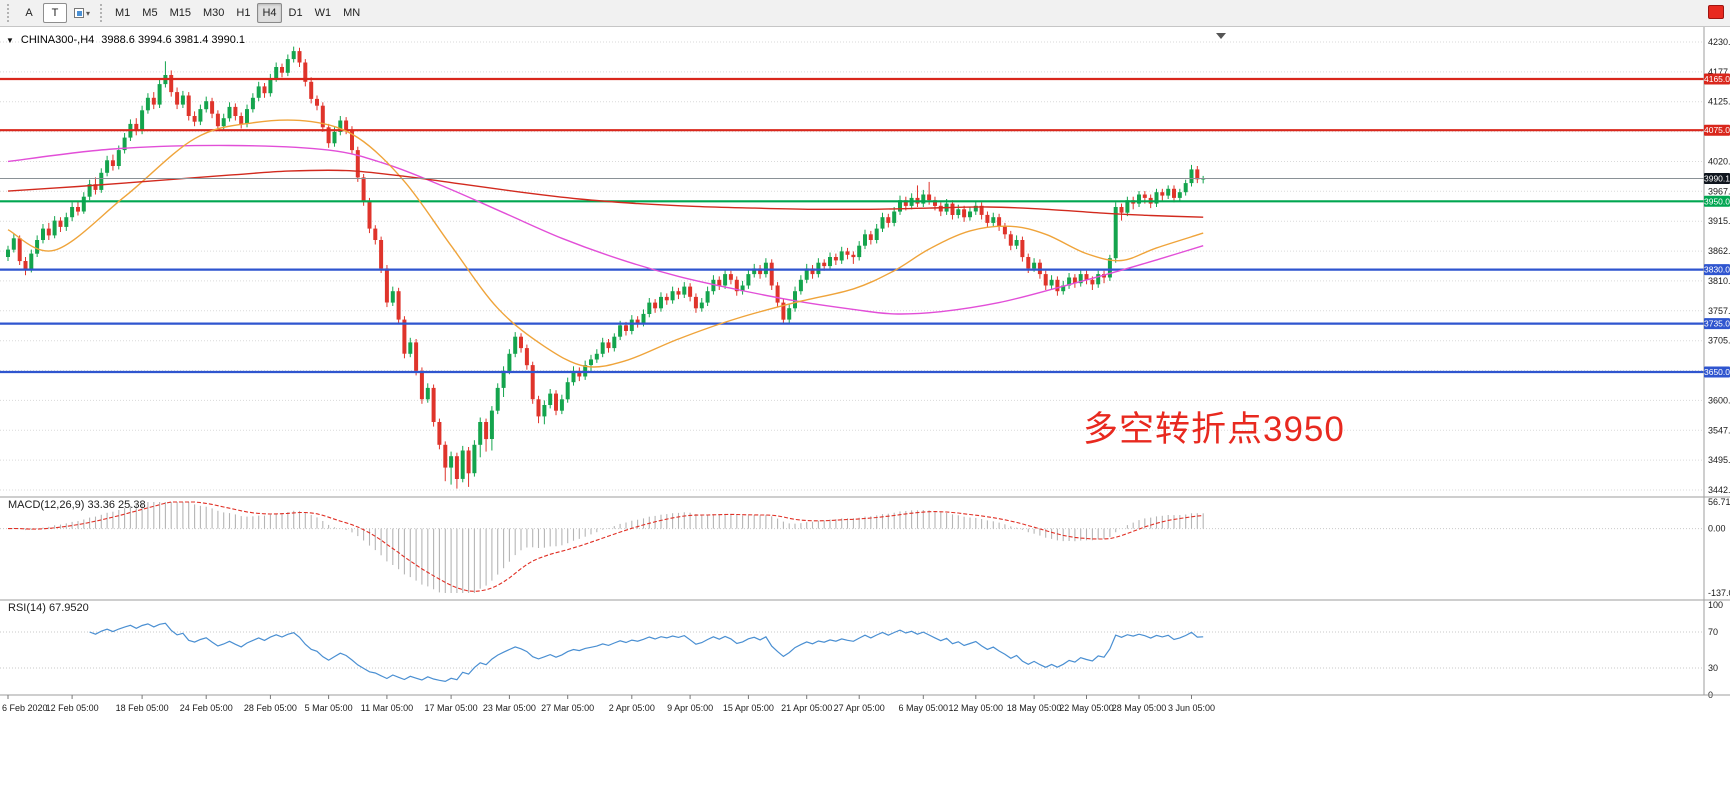 The width and height of the screenshot is (1730, 795). Describe the element at coordinates (1713, 632) in the screenshot. I see `svg-text: 70` at that location.